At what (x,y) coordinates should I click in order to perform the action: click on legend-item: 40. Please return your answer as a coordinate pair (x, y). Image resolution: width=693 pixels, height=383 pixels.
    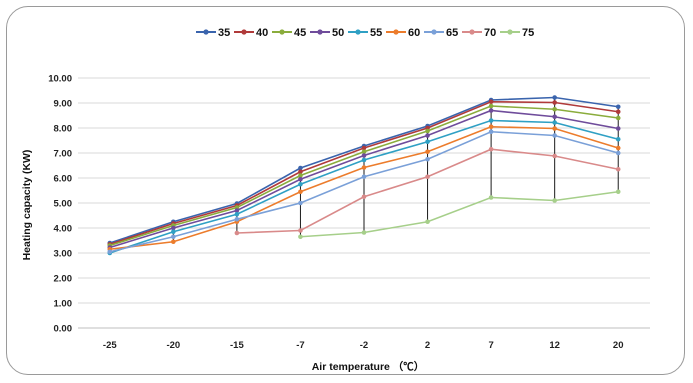
    Looking at the image, I should click on (251, 33).